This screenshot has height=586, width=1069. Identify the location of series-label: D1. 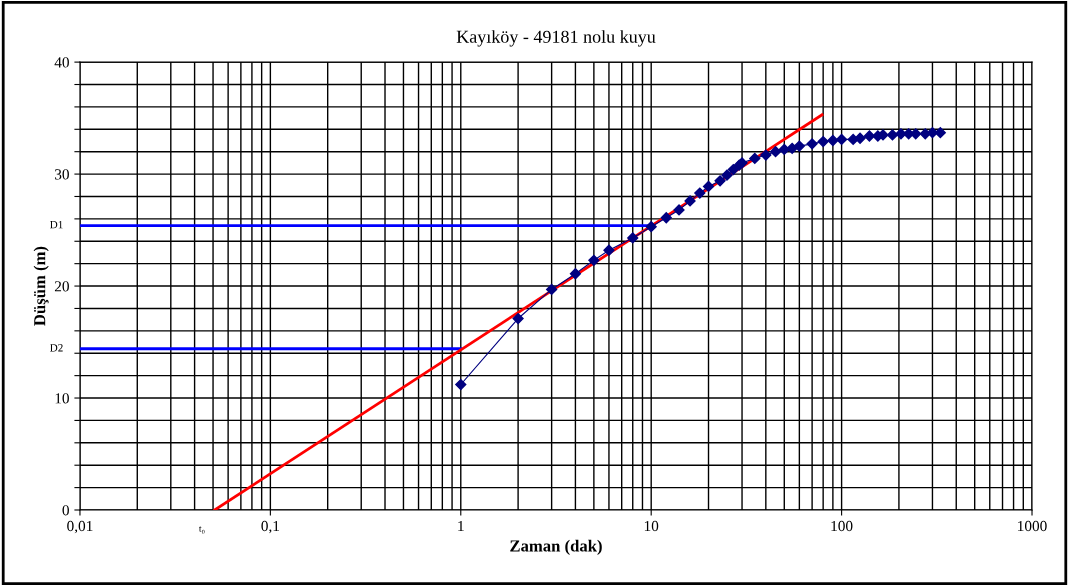
(56, 224).